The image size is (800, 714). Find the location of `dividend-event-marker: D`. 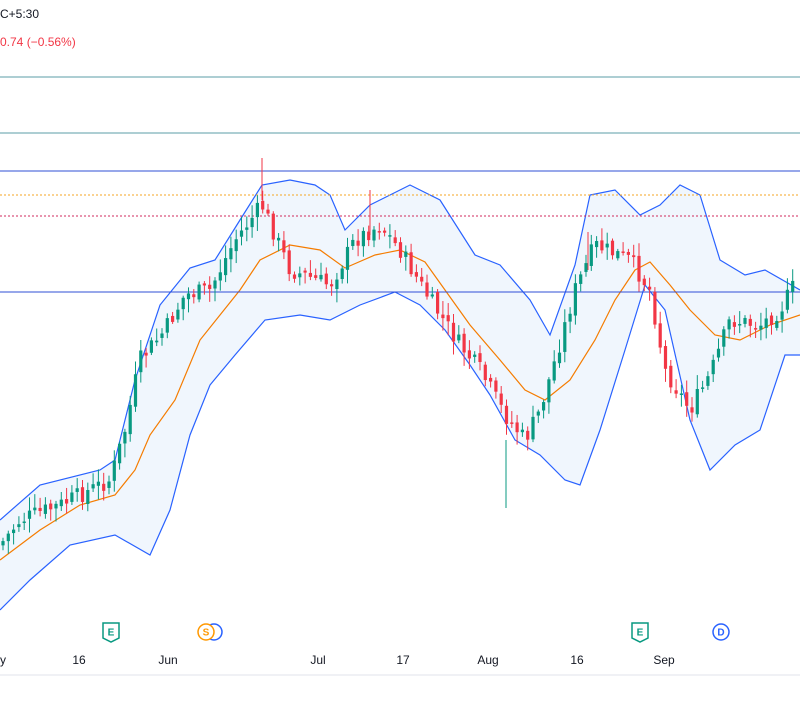

dividend-event-marker: D is located at coordinates (721, 632).